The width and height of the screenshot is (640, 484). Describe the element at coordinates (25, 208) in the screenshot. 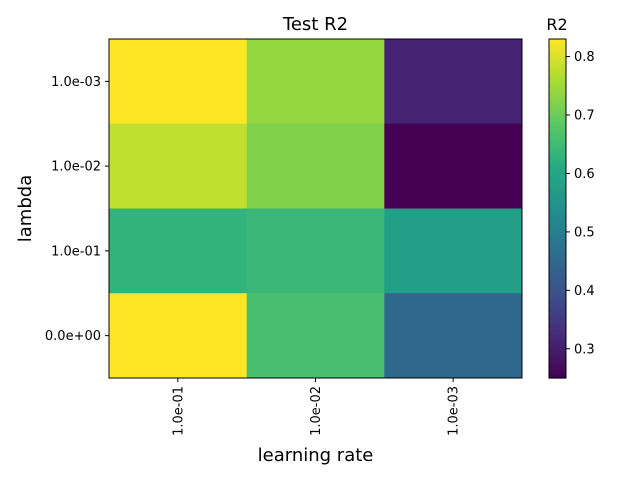

I see `y-axis-label: lambda` at that location.